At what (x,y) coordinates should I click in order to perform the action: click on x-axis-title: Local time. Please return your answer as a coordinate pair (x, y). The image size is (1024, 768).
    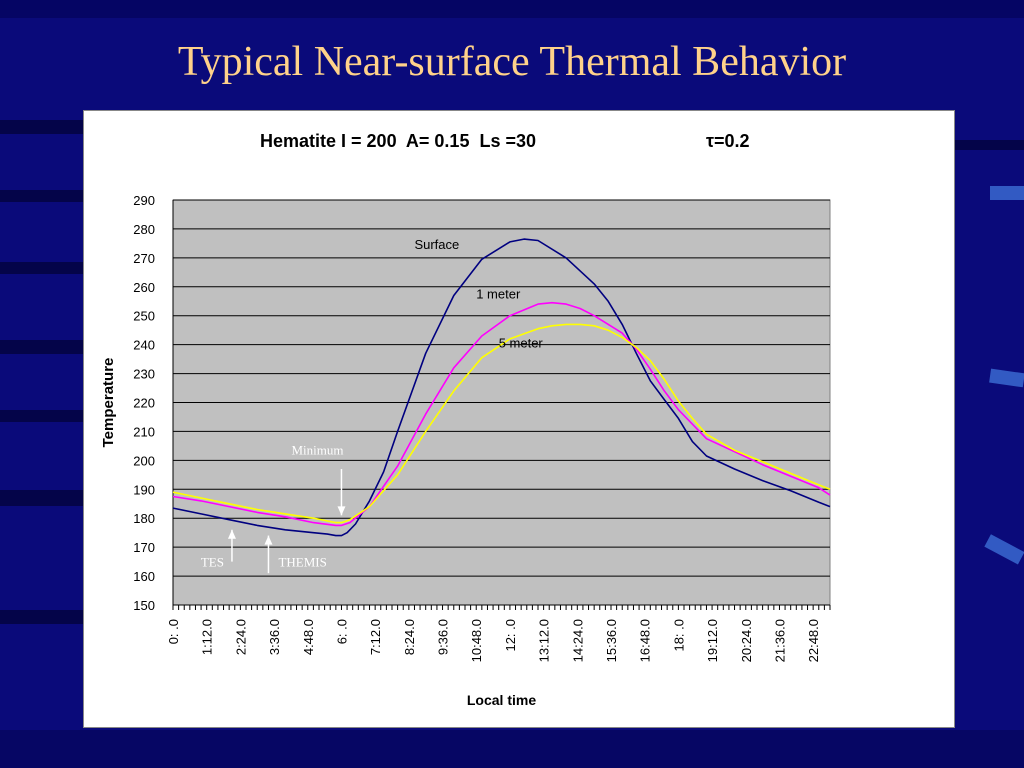
    Looking at the image, I should click on (501, 700).